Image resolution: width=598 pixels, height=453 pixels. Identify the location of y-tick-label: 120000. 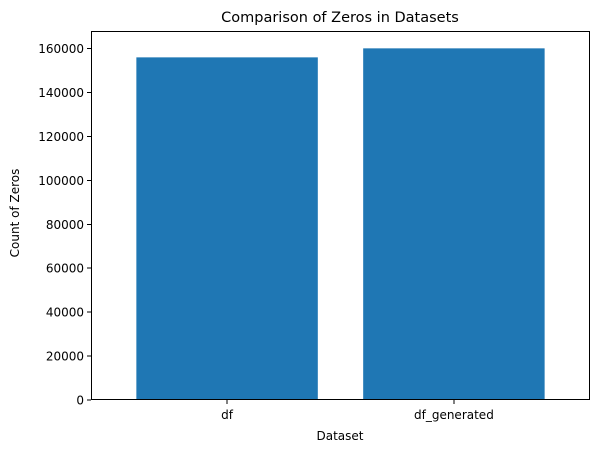
(61, 137).